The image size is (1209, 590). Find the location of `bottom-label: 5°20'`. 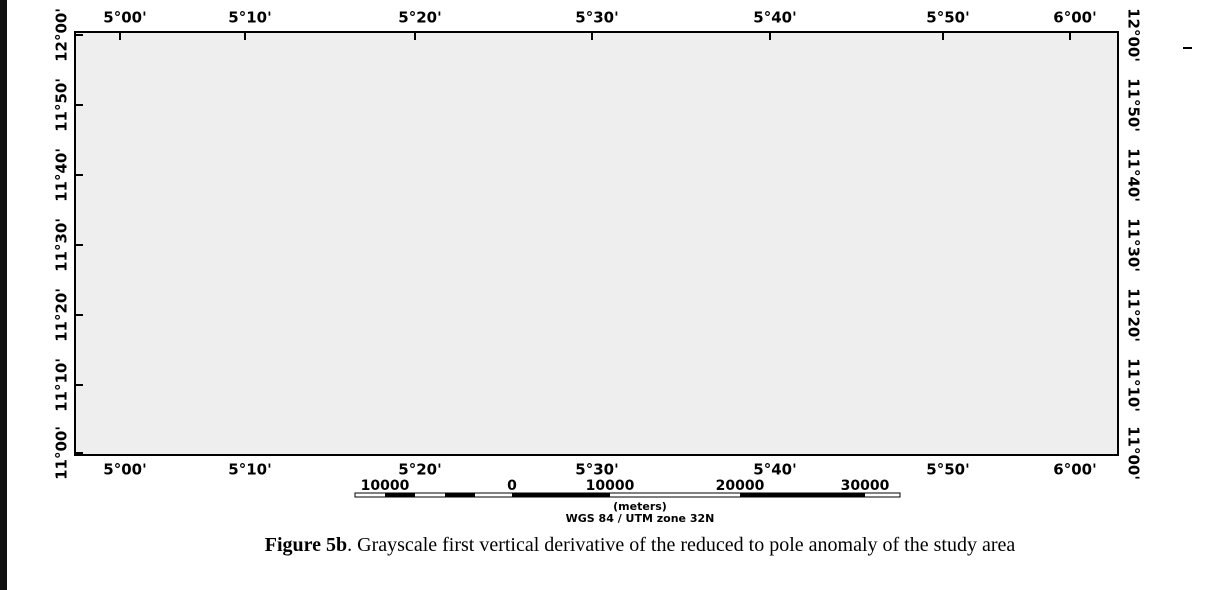

bottom-label: 5°20' is located at coordinates (419, 470).